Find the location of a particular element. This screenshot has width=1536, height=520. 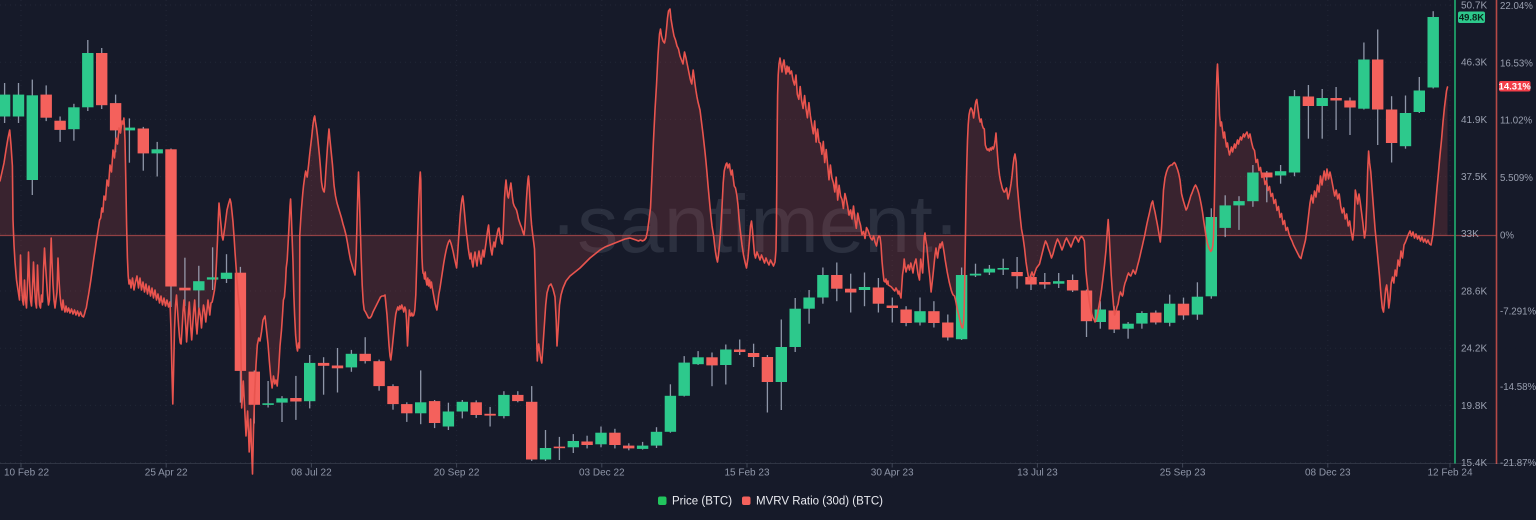

svg-text: 15.4K is located at coordinates (1474, 463).